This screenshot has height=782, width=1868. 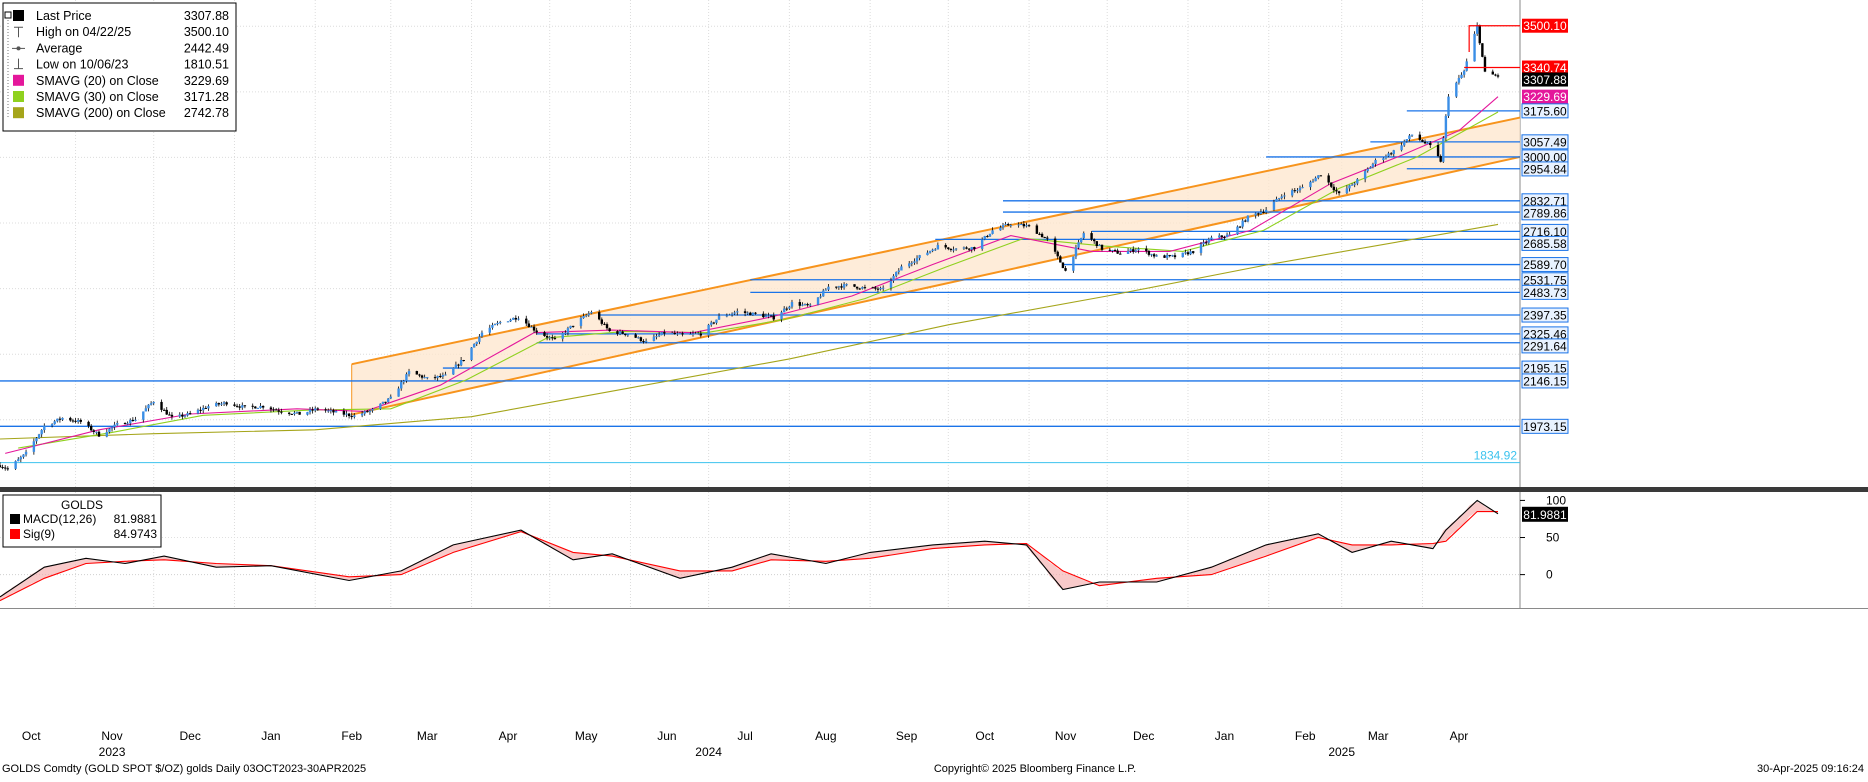 What do you see at coordinates (1545, 346) in the screenshot?
I see `price-tag: 2291.64` at bounding box center [1545, 346].